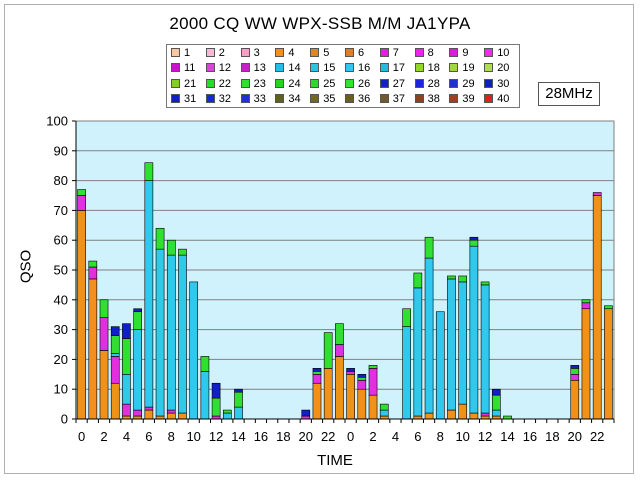 This screenshot has height=480, width=640. I want to click on x-tick-label: 16, so click(530, 436).